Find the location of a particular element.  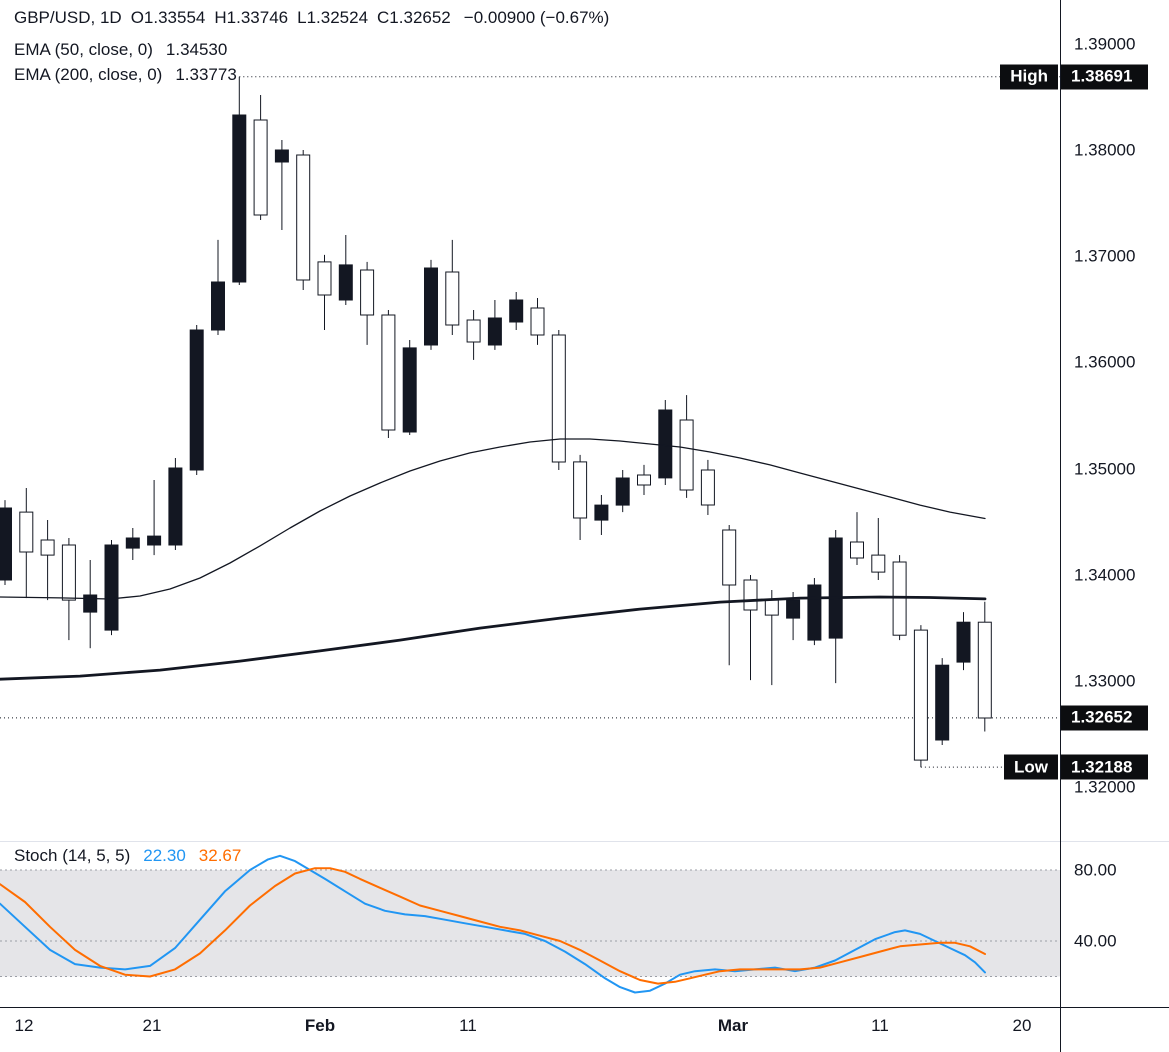

ema200-value: 1.33773 is located at coordinates (206, 74).